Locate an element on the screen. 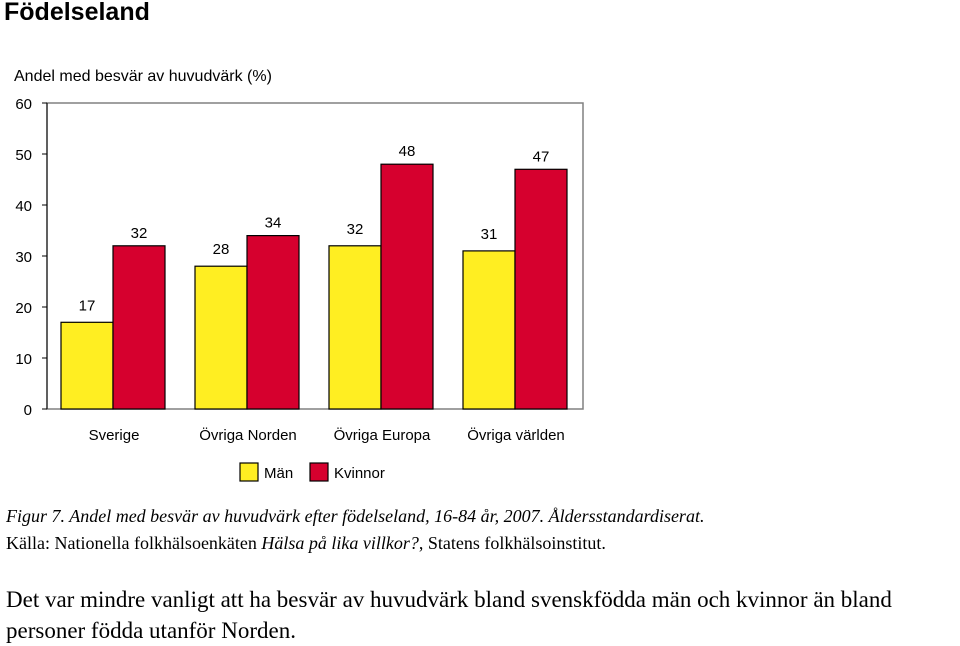  data-label: 17 is located at coordinates (87, 305).